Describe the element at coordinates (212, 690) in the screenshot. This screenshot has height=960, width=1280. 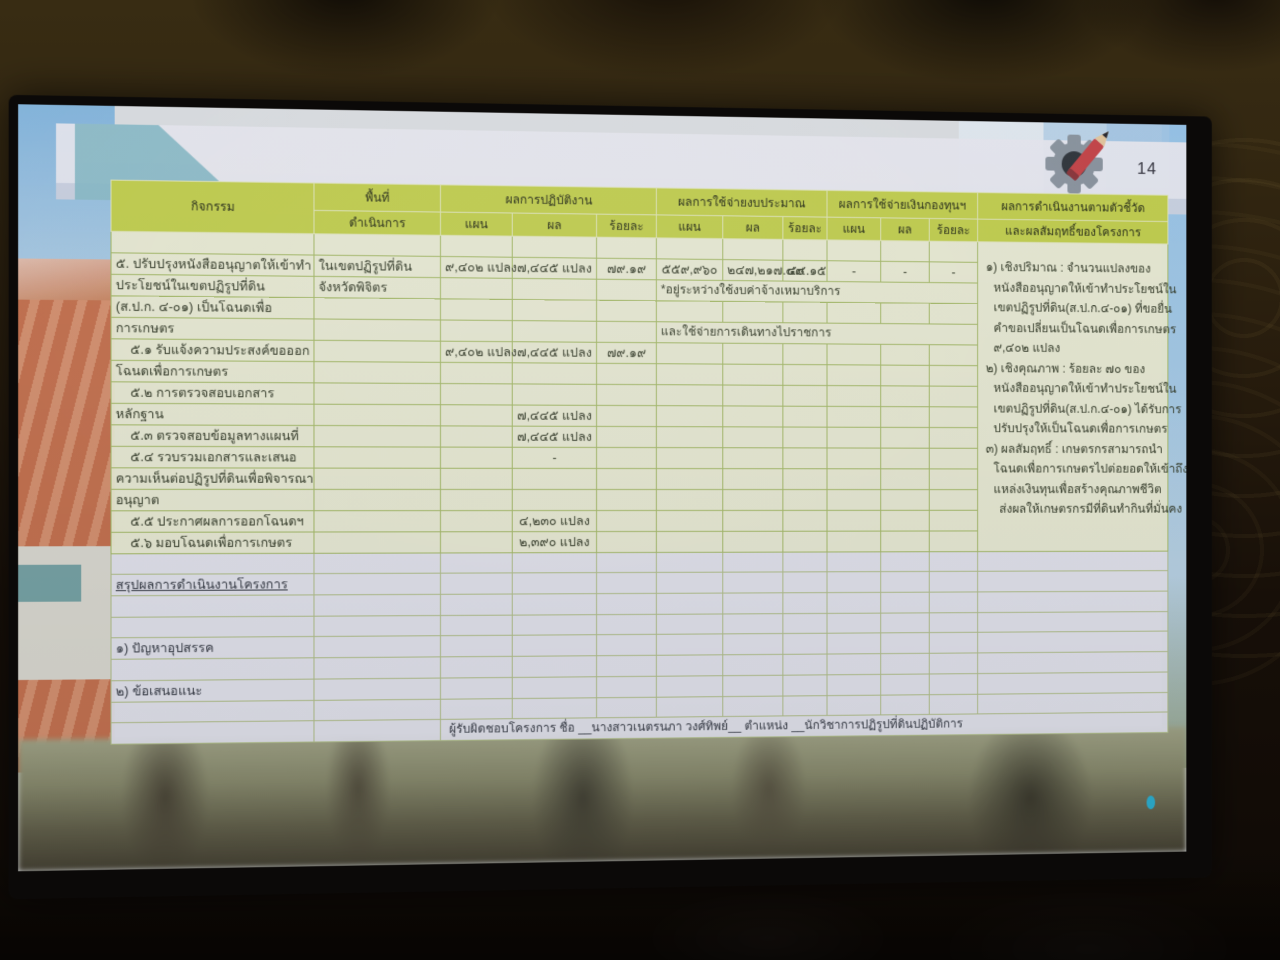
I see `table-cell: ๒) ข้อเสนอแนะ` at that location.